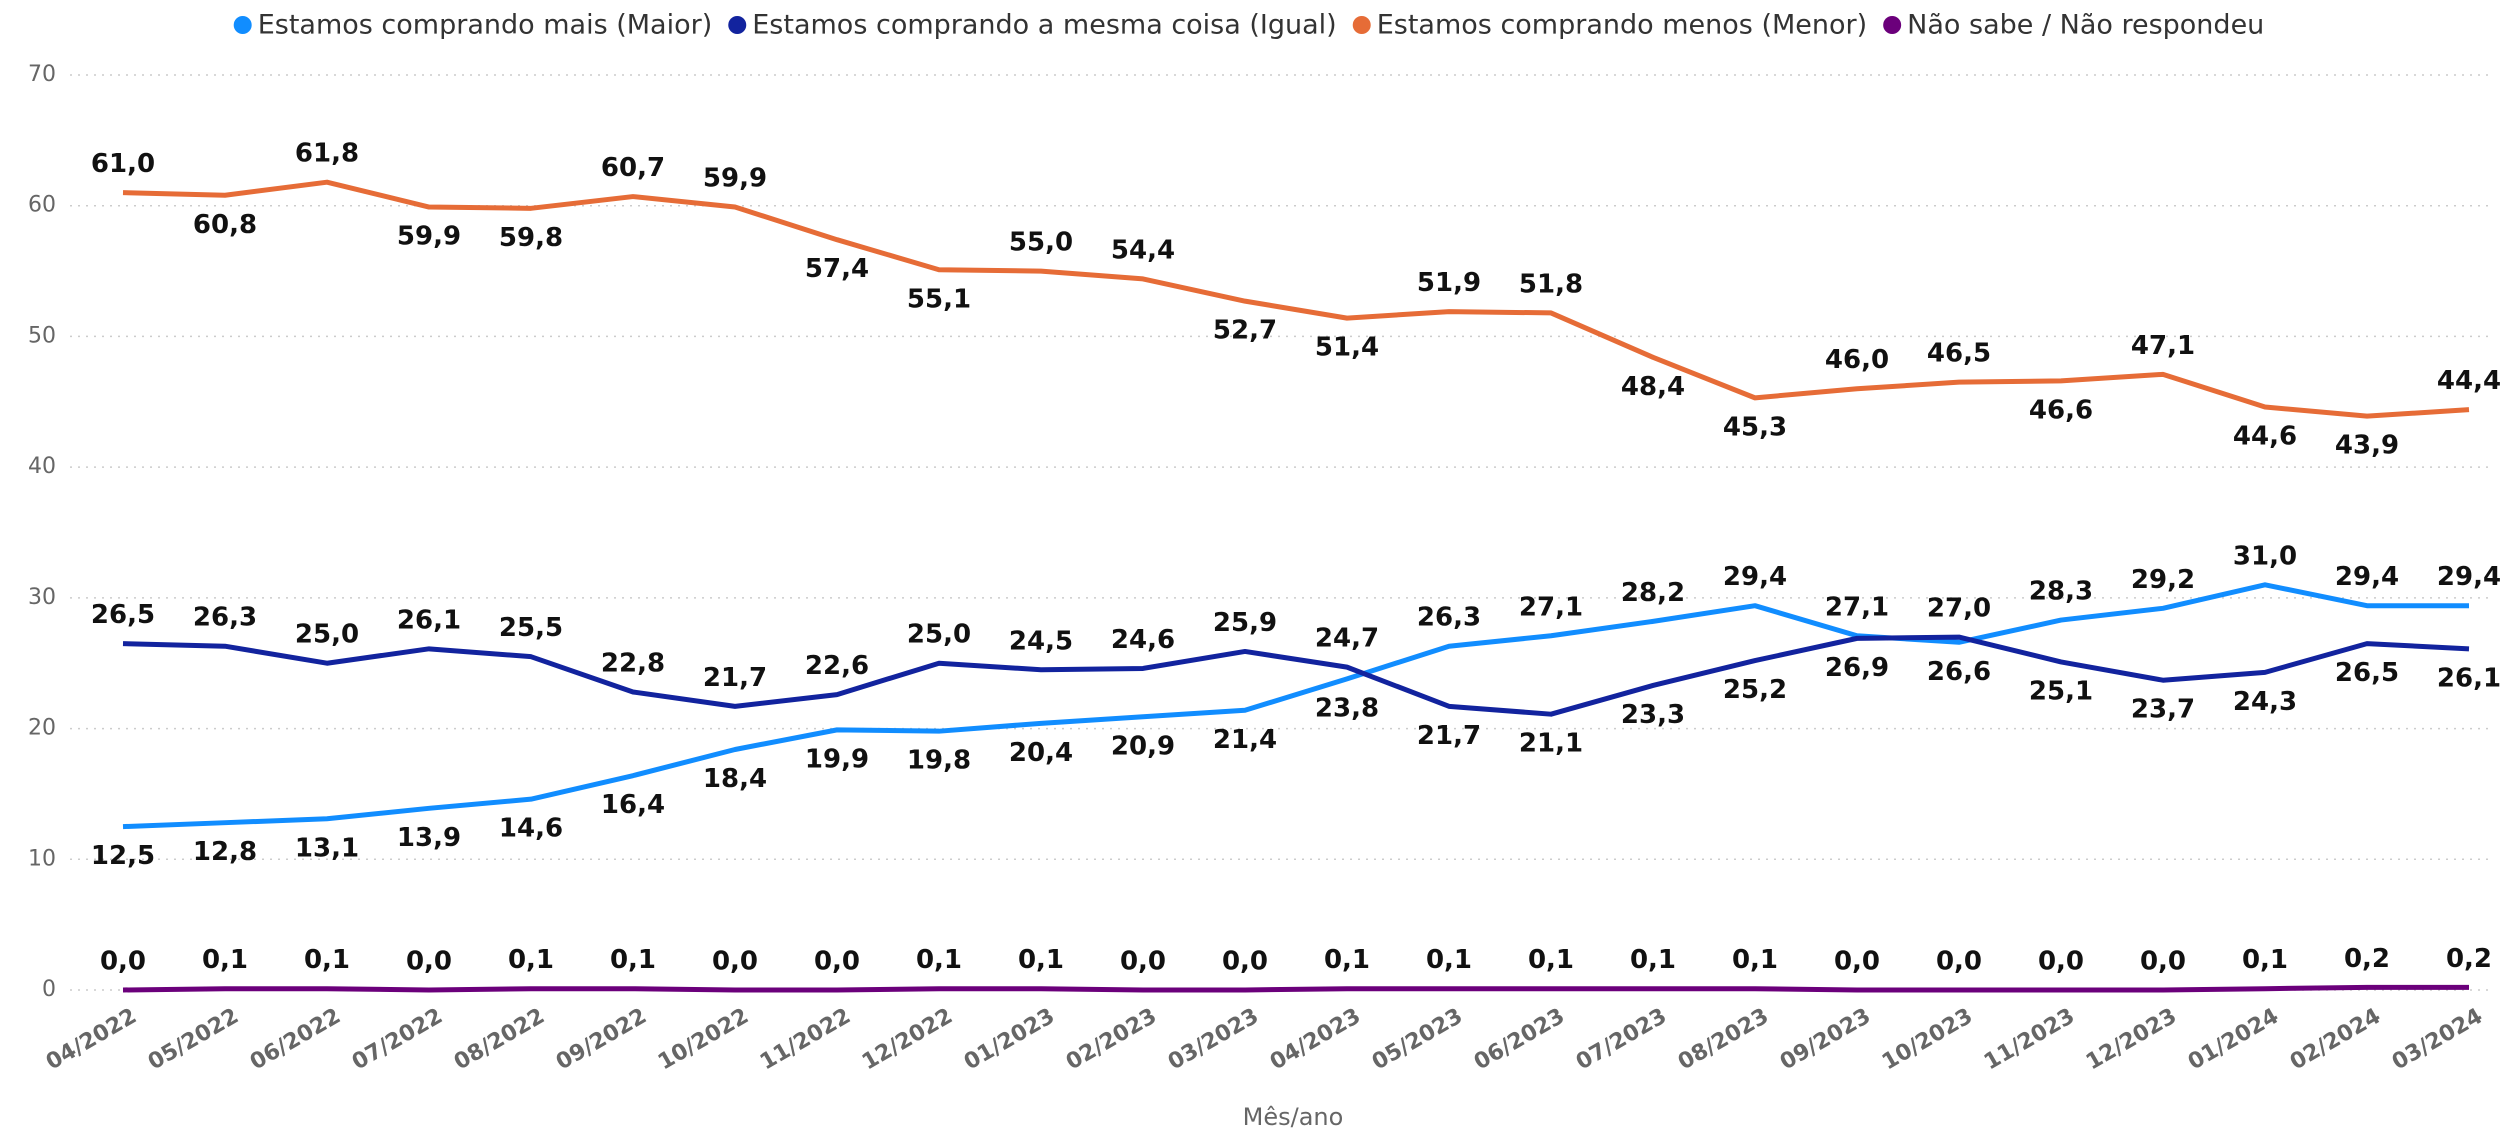 This screenshot has height=1130, width=2501. Describe the element at coordinates (2061, 592) in the screenshot. I see `data-label: 28,3` at that location.